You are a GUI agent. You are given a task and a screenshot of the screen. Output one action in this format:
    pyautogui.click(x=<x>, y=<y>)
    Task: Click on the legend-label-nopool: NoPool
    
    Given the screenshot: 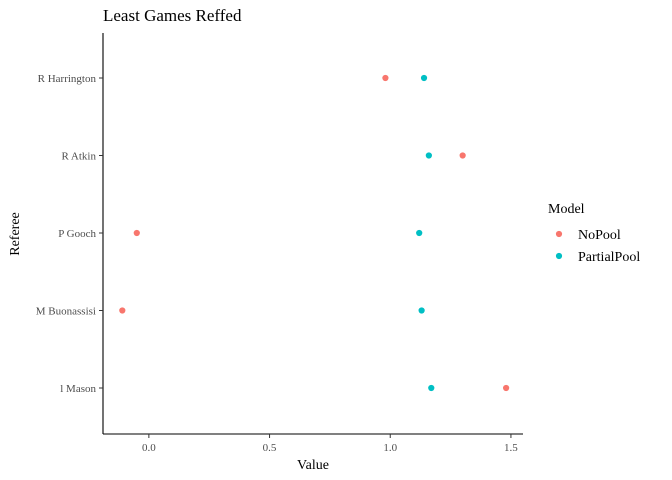 What is the action you would take?
    pyautogui.click(x=599, y=235)
    